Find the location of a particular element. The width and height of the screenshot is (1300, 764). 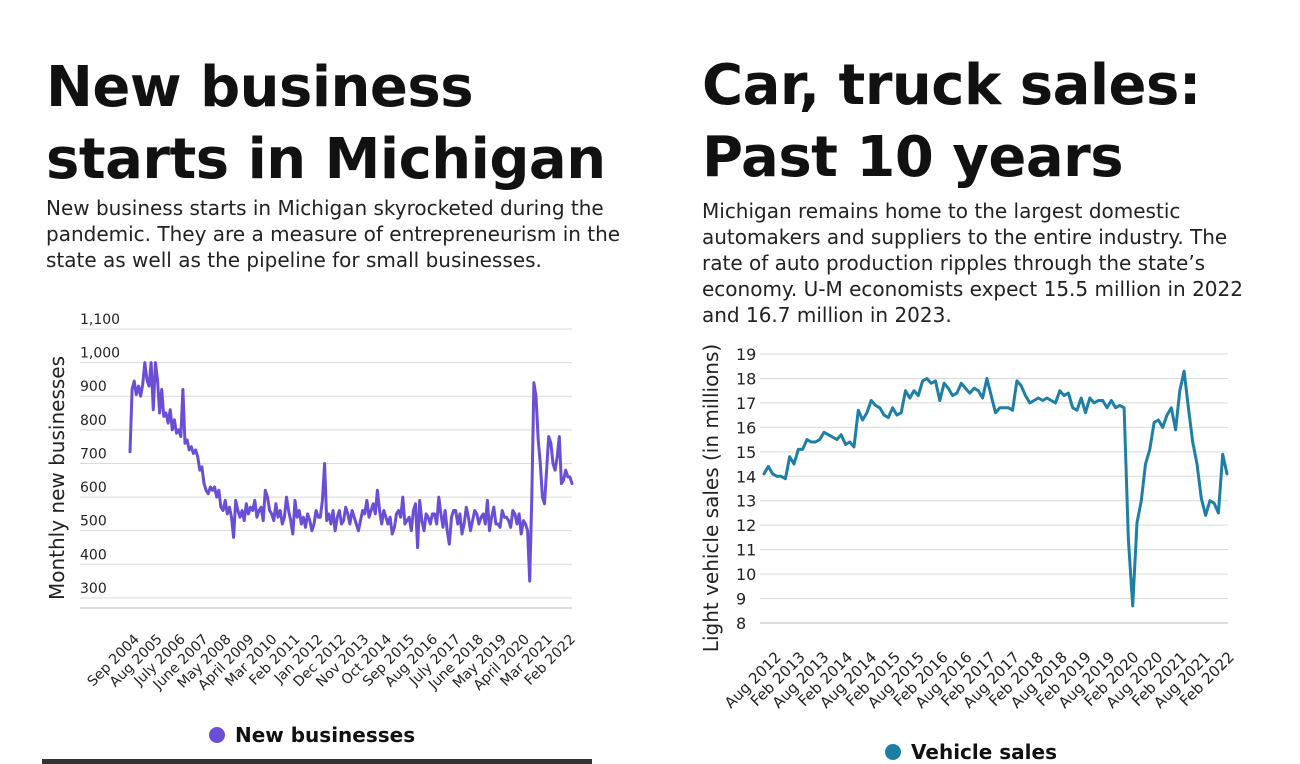

y-tick-label: 19 is located at coordinates (746, 354).